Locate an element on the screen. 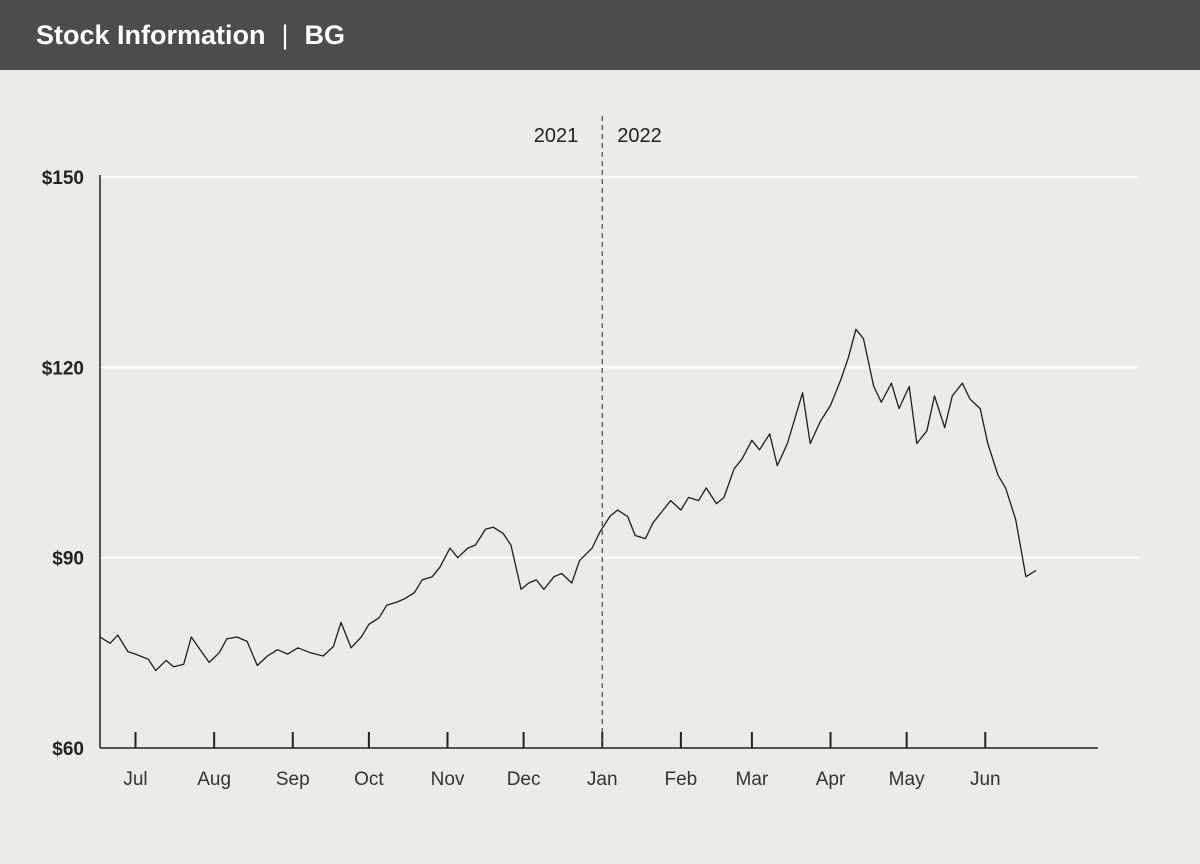 The width and height of the screenshot is (1200, 864). y-tick-labels: $60 $90 $120 $150 is located at coordinates (63, 464).